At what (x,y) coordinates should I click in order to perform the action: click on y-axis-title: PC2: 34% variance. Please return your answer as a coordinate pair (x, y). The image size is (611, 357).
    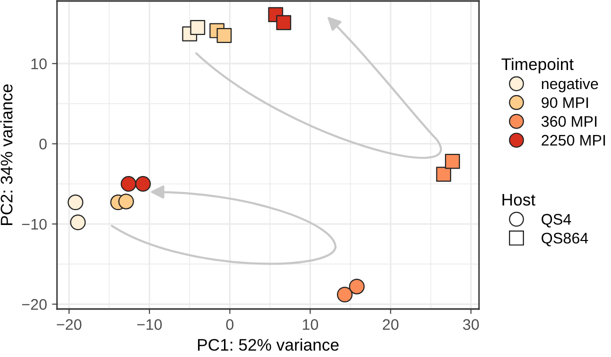
    Looking at the image, I should click on (6, 154).